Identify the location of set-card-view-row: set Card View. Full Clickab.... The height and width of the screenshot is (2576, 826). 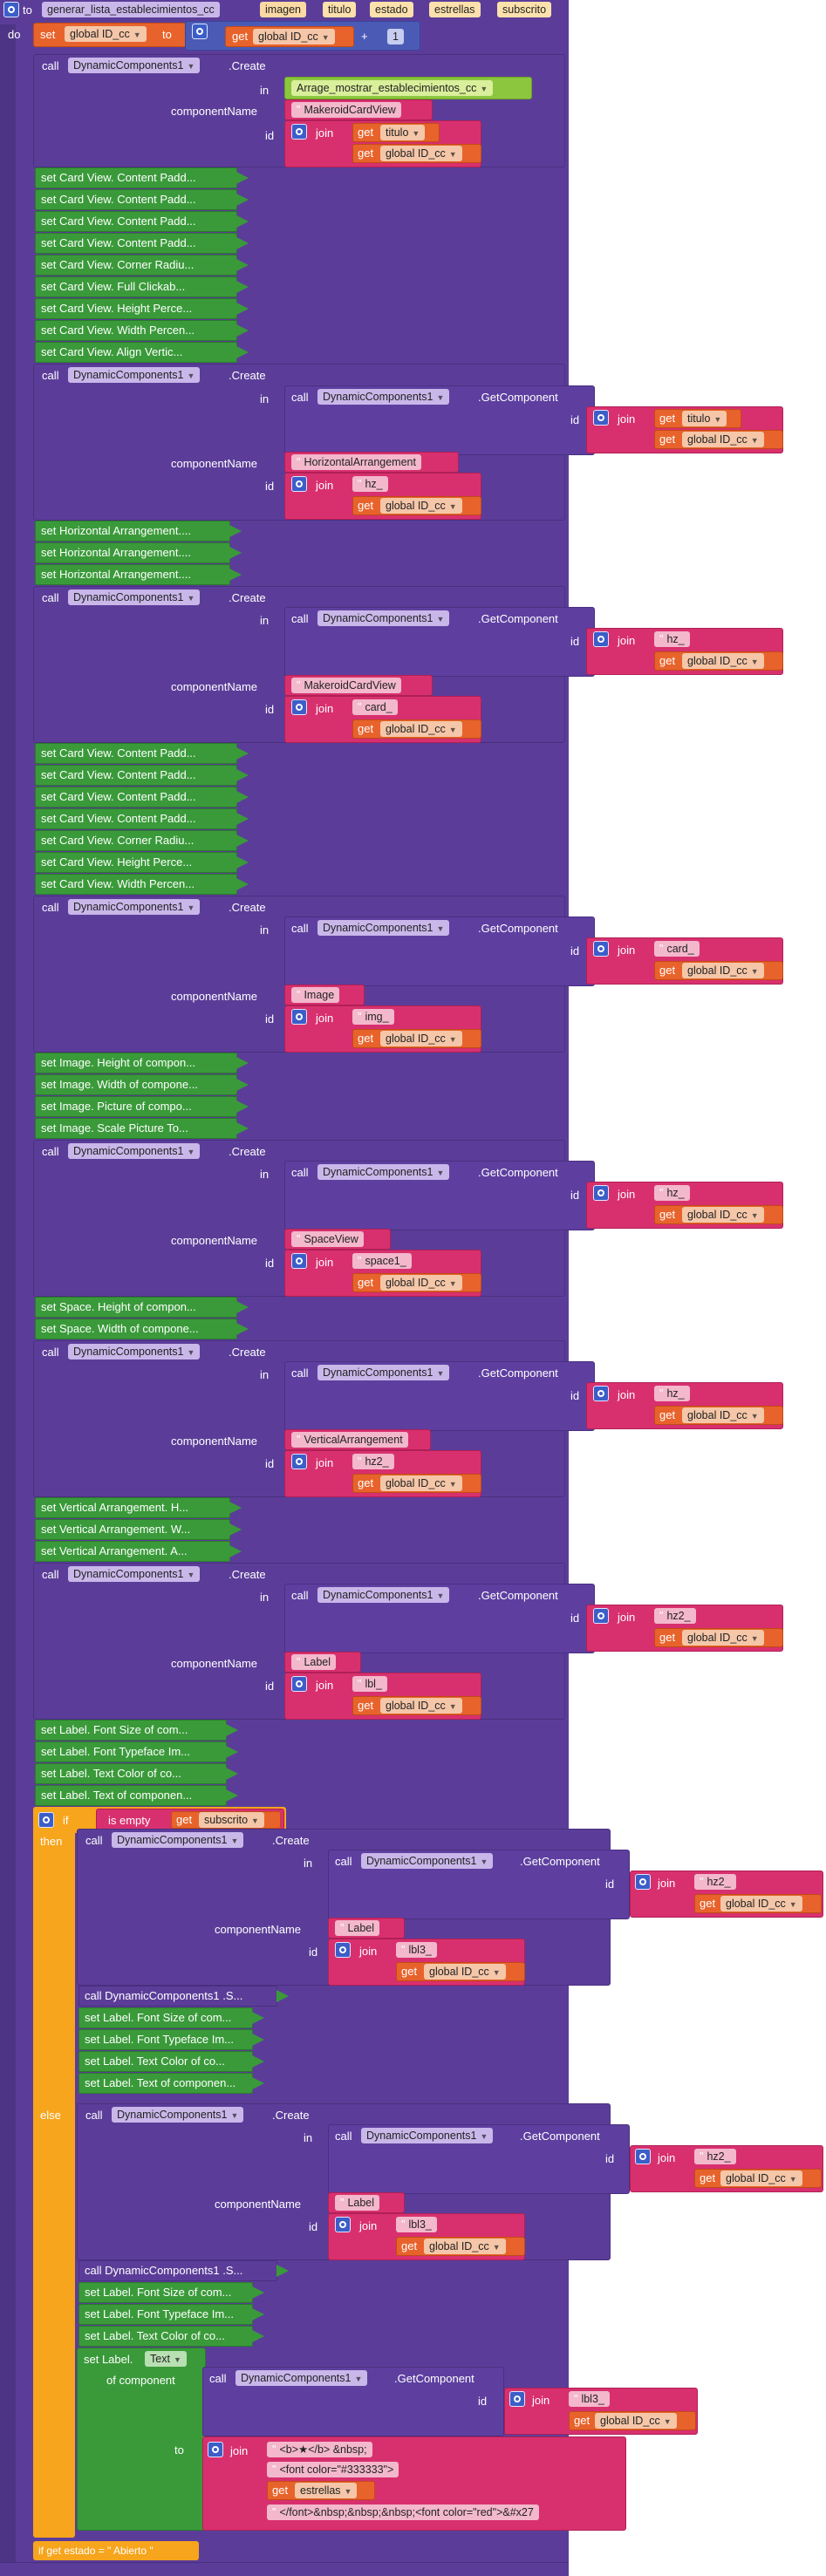
(142, 287).